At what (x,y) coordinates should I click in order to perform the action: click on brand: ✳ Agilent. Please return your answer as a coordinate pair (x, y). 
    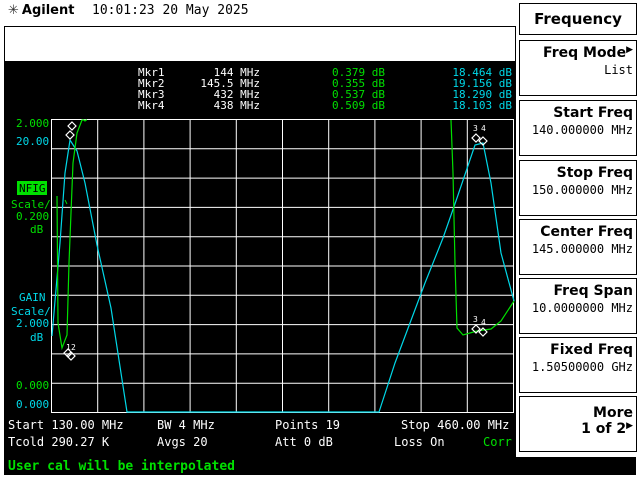
    Looking at the image, I should click on (41, 10).